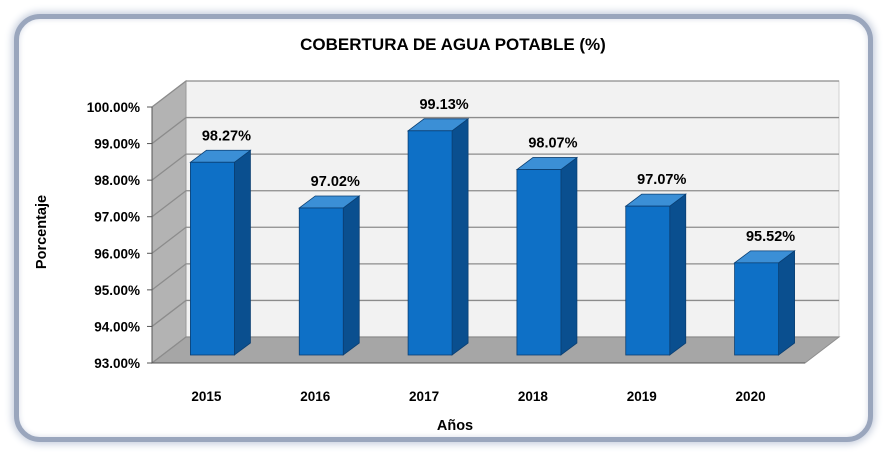  Describe the element at coordinates (751, 396) in the screenshot. I see `x-tick-label: 2020` at that location.